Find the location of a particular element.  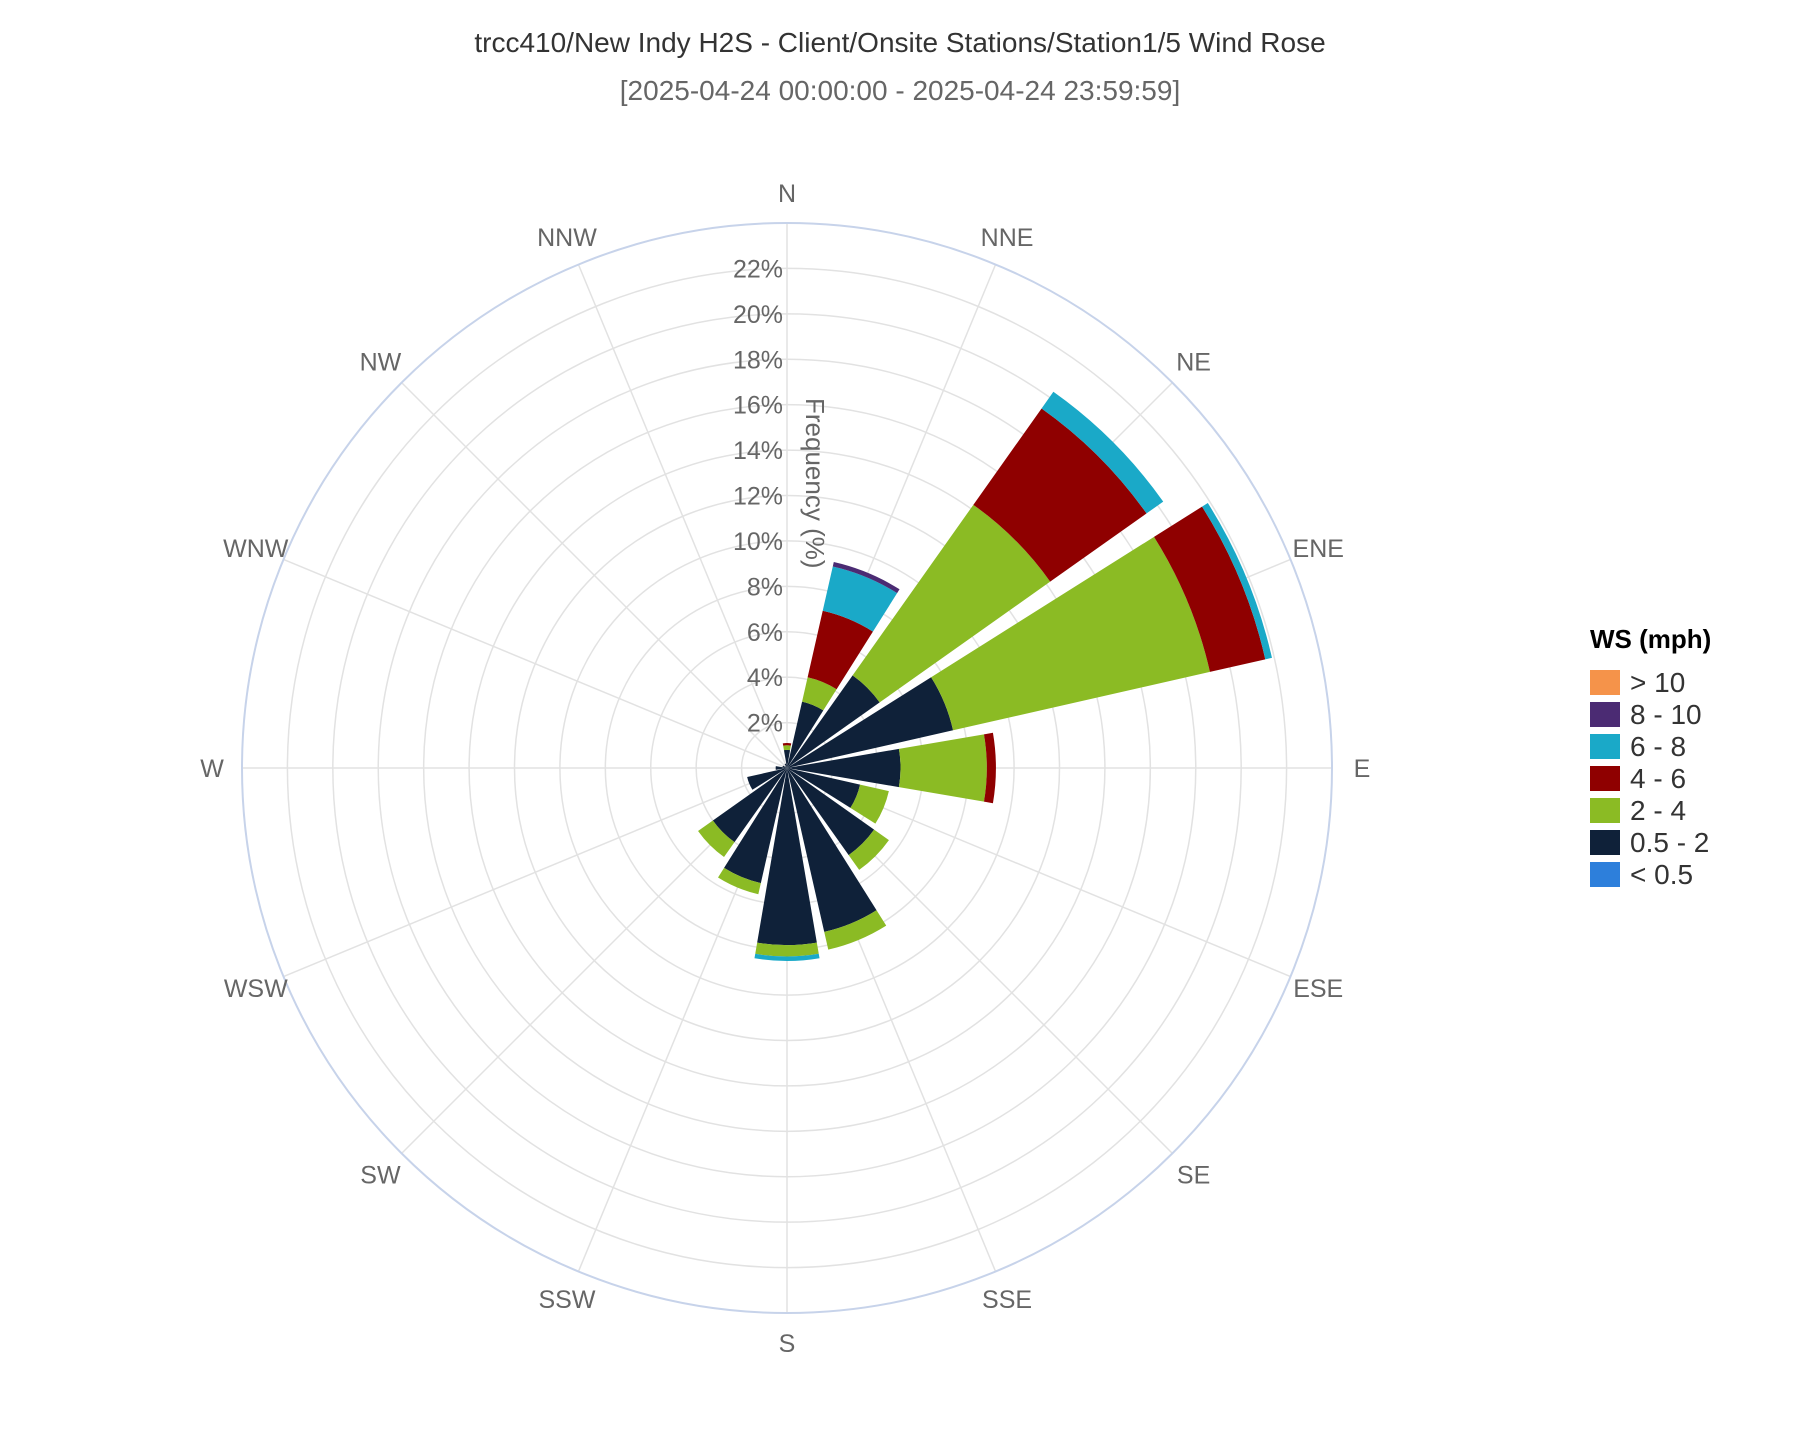

direction-label-ne: NE is located at coordinates (1193, 362).